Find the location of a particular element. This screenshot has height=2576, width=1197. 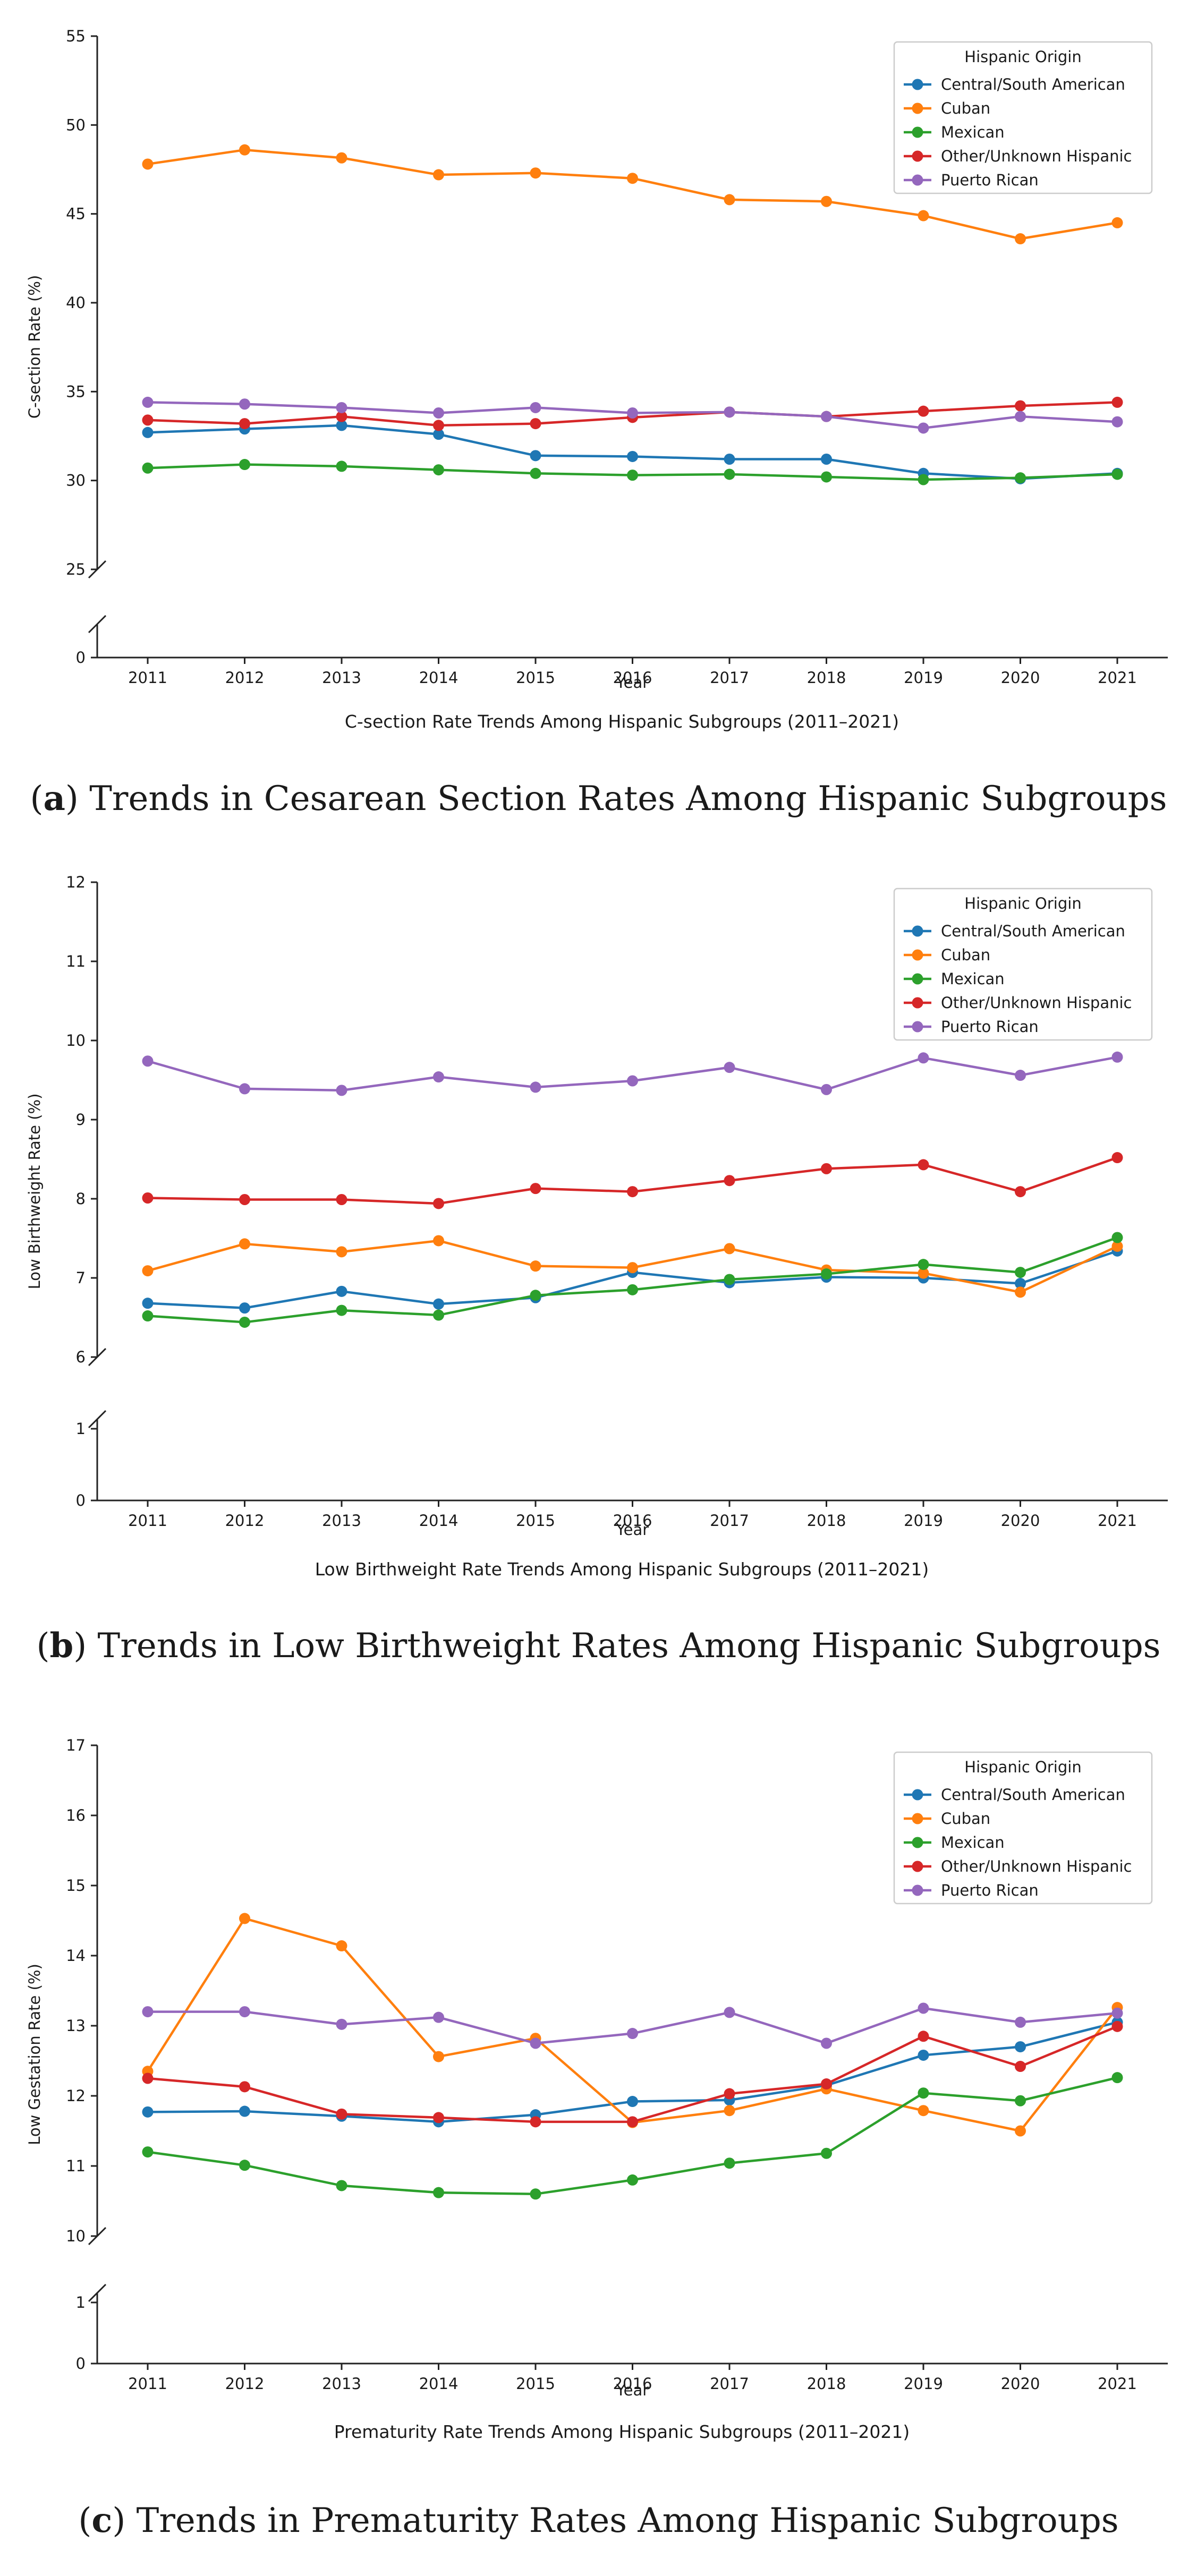

x-tick-label: 2019 is located at coordinates (923, 1521).